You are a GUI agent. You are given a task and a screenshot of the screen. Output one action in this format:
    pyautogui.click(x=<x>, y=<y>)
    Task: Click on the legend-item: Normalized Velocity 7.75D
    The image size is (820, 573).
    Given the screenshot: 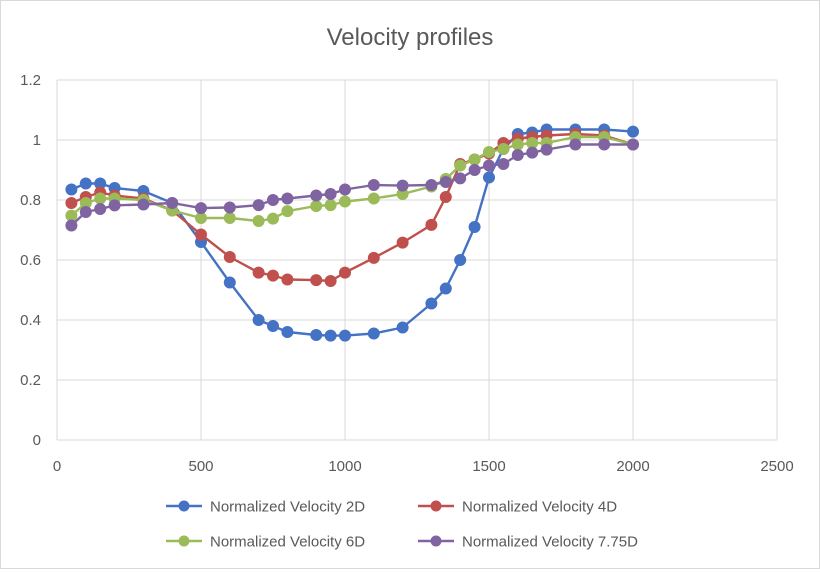 What is the action you would take?
    pyautogui.click(x=528, y=542)
    